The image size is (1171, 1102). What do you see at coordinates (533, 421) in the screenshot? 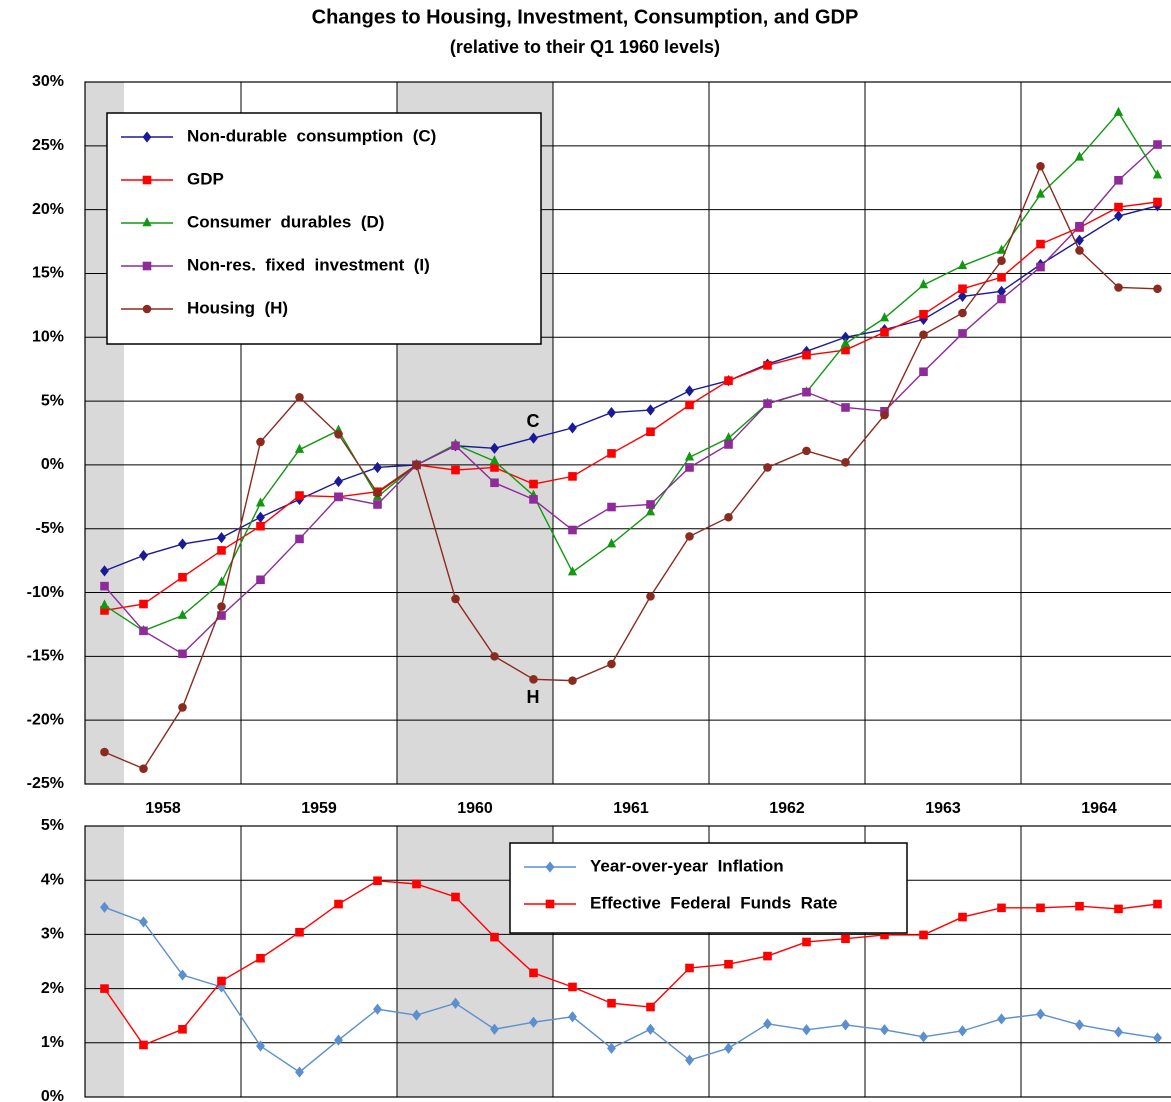
I see `annotation: C` at bounding box center [533, 421].